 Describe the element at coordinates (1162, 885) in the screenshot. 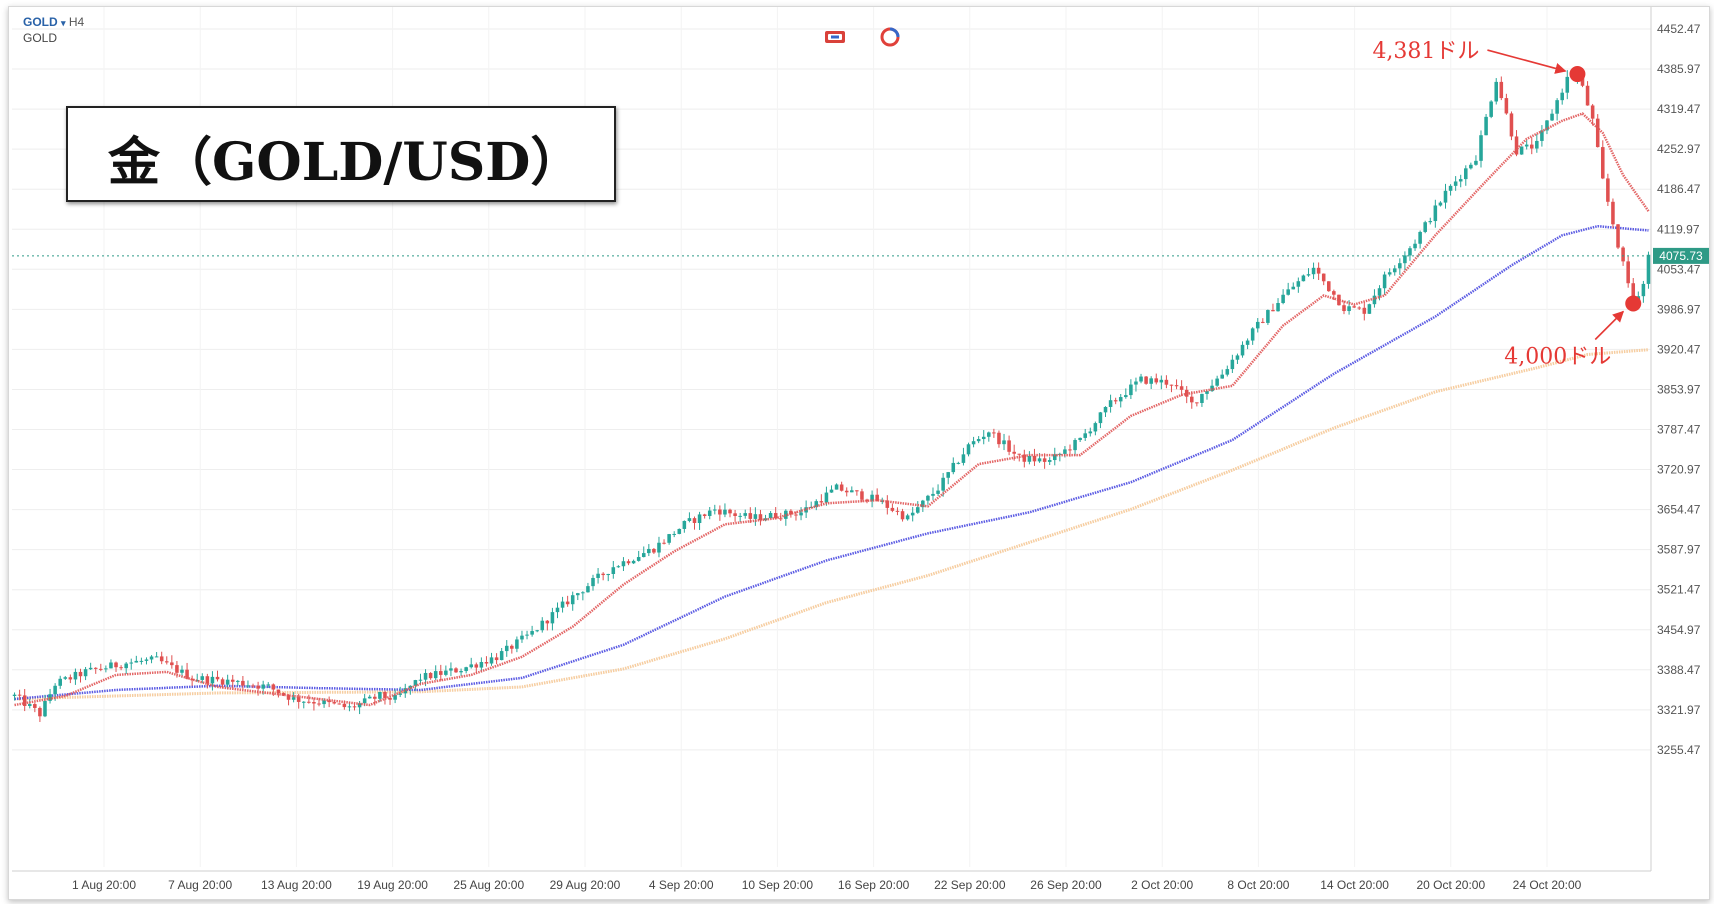

I see `x-tick-label: 2 Oct 20:00` at that location.